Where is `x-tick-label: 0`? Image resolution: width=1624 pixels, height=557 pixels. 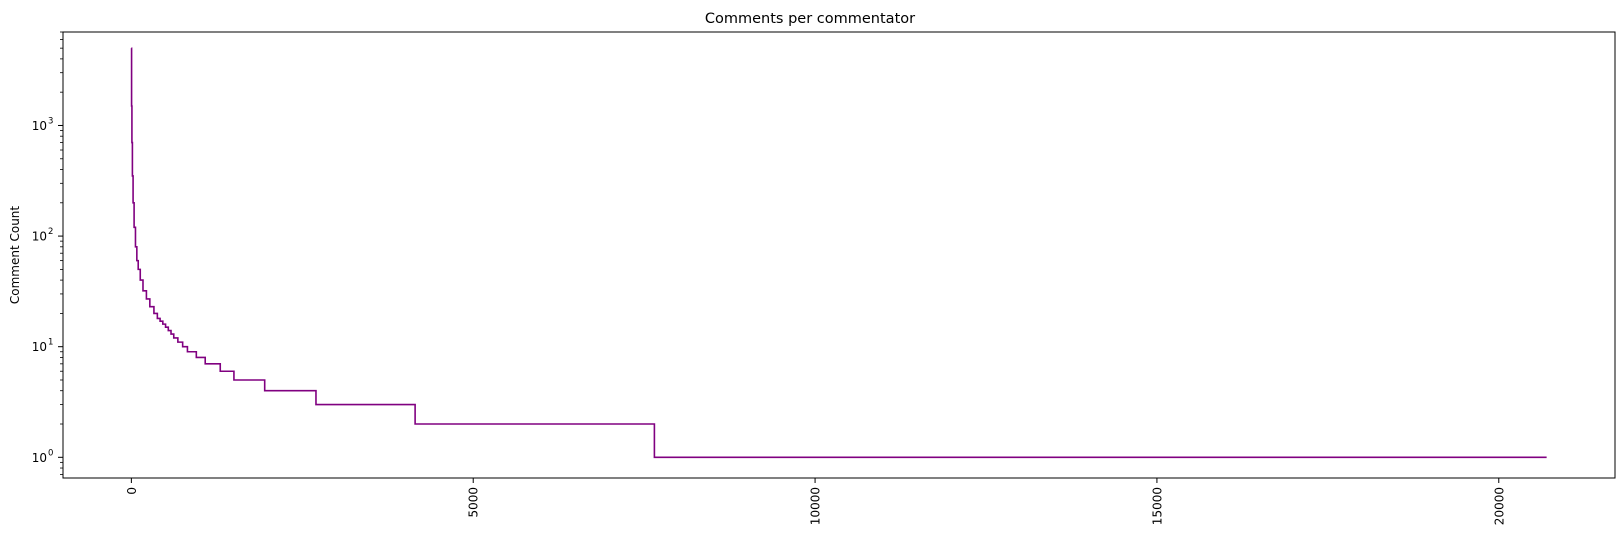
x-tick-label: 0 is located at coordinates (132, 491).